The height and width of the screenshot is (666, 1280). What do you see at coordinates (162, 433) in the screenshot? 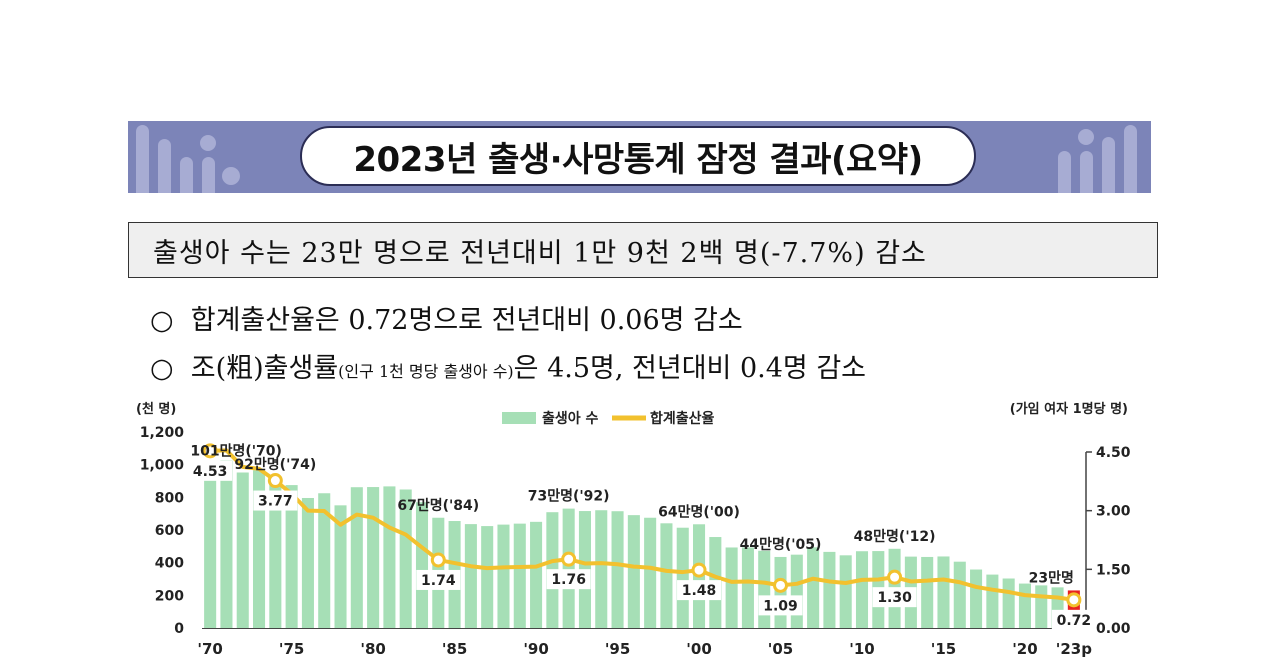
I see `left-tick-label: 1,200` at bounding box center [162, 433].